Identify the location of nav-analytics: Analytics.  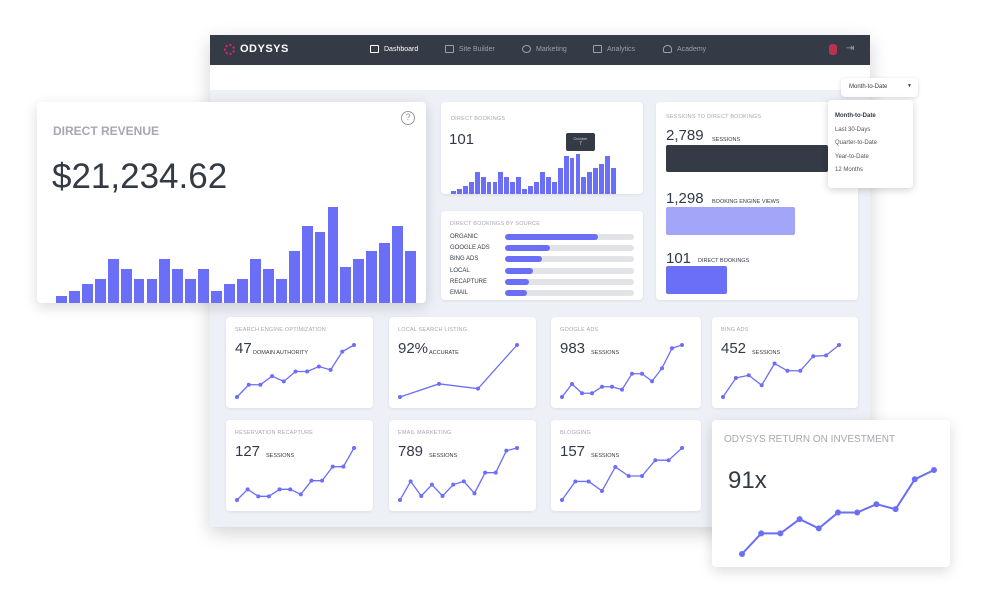
(614, 49).